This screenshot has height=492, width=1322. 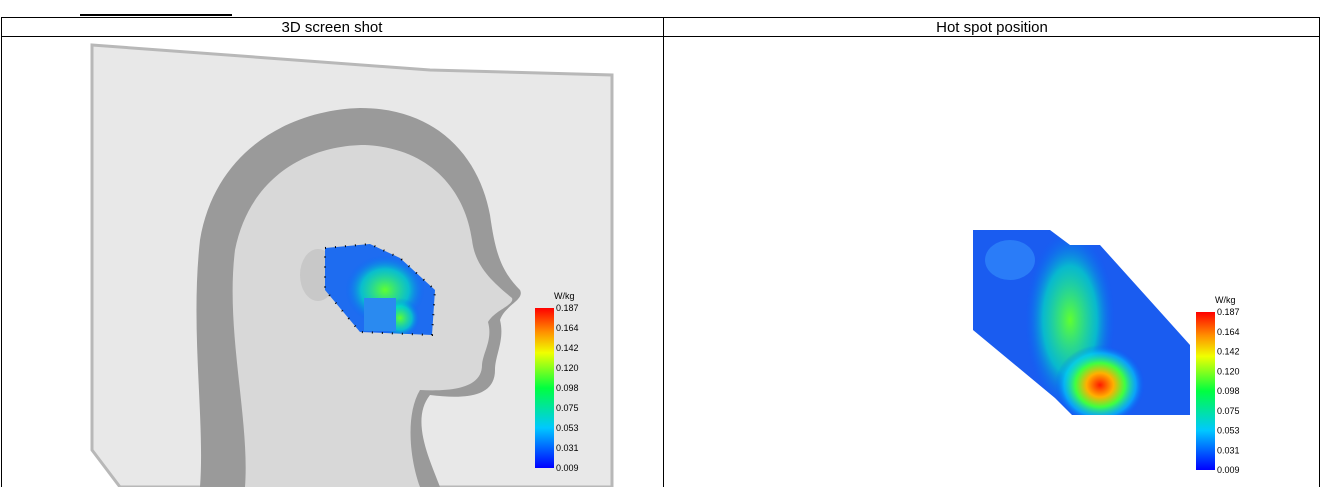 I want to click on column-header: Hot spot position, so click(x=992, y=27).